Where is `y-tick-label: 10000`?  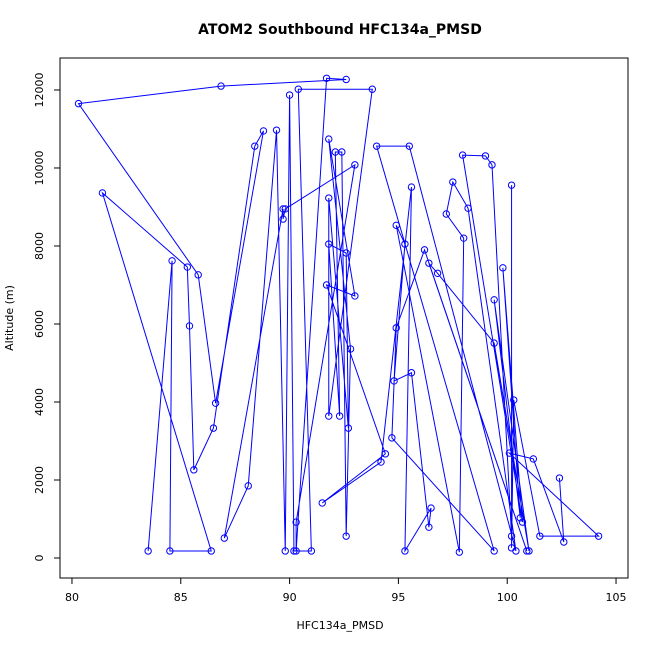
y-tick-label: 10000 is located at coordinates (39, 167).